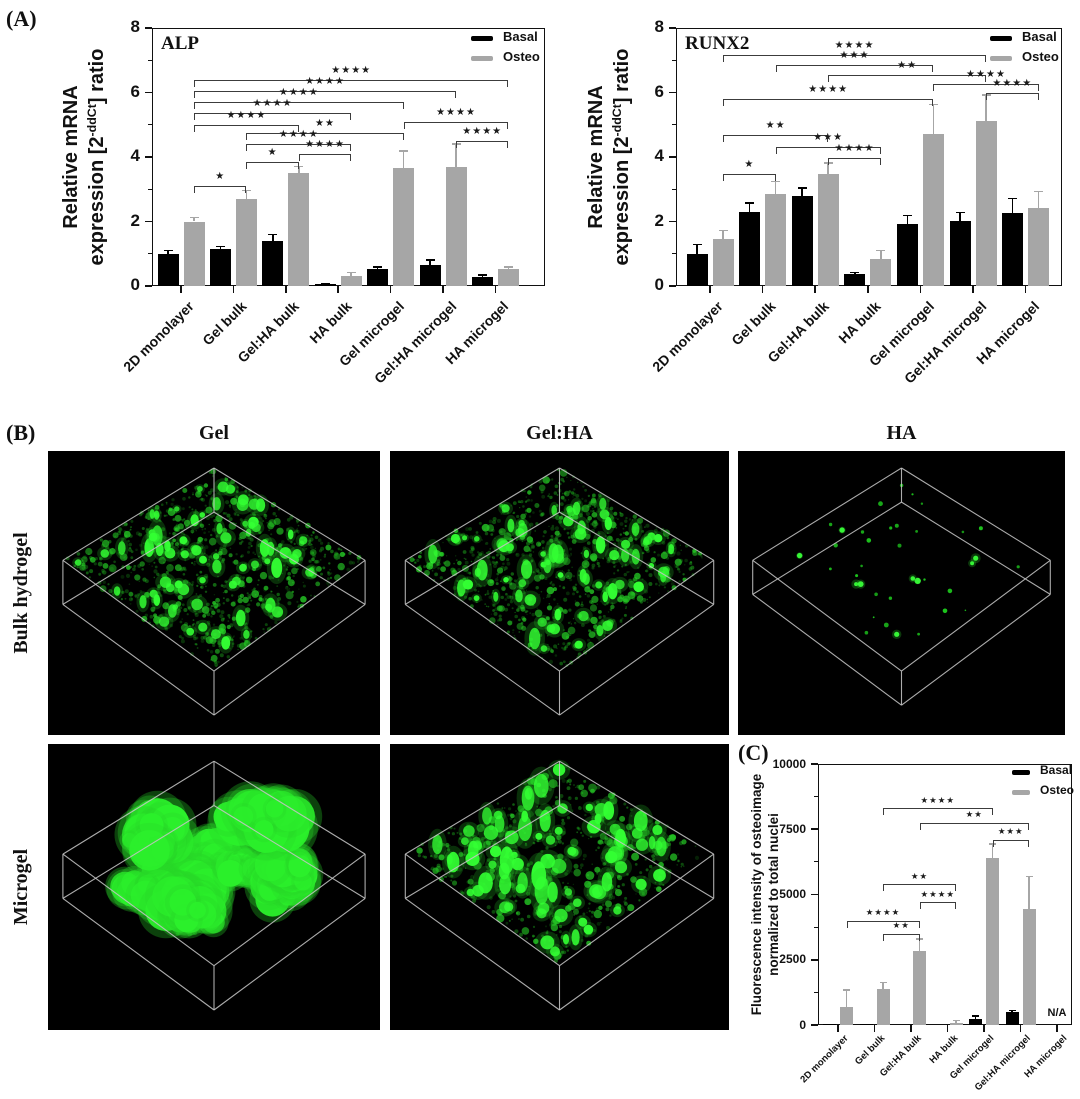  Describe the element at coordinates (659, 91) in the screenshot. I see `y-axis-tick-label: 6` at that location.